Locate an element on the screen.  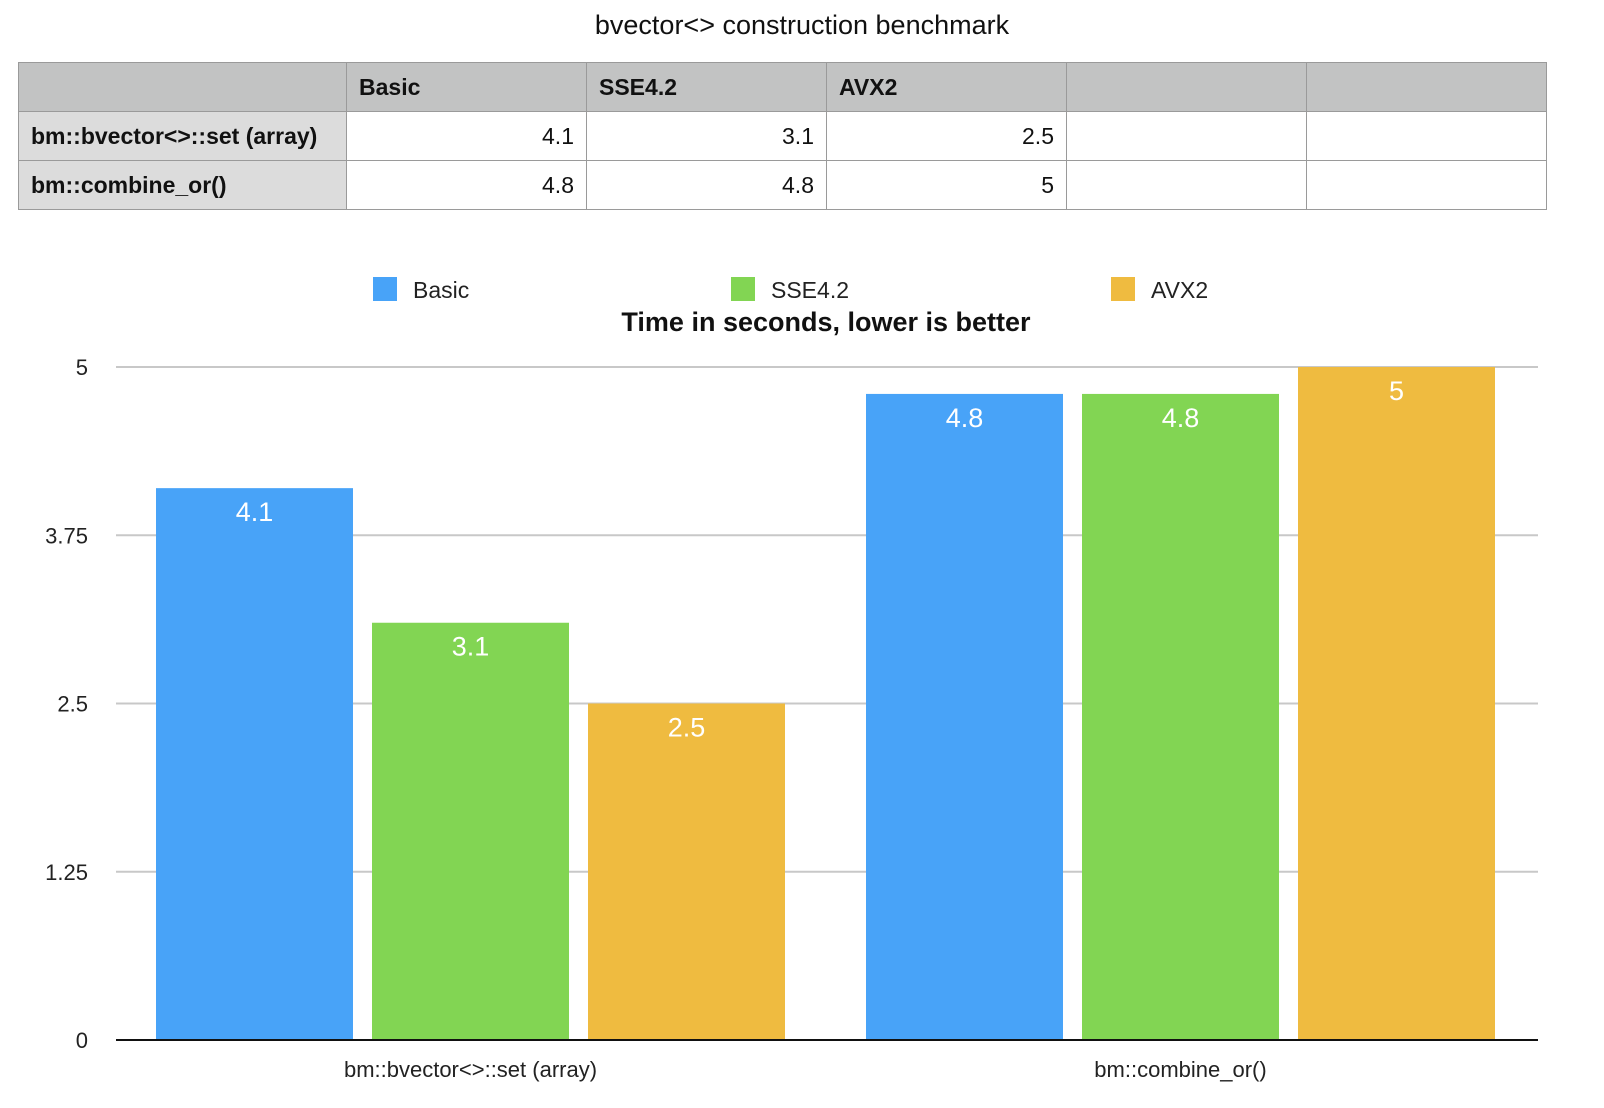
table-row-label: bm::bvector<>::set (array) is located at coordinates (182, 136).